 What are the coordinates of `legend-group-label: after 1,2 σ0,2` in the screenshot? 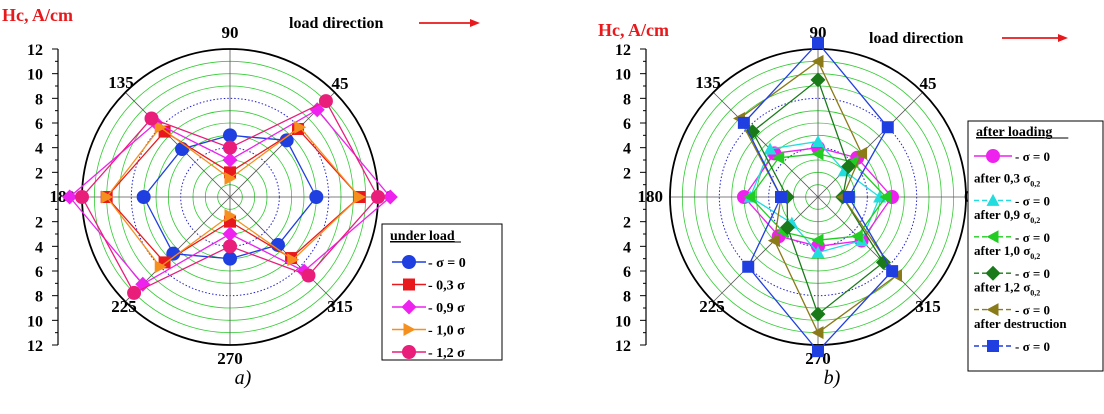 It's located at (1007, 289).